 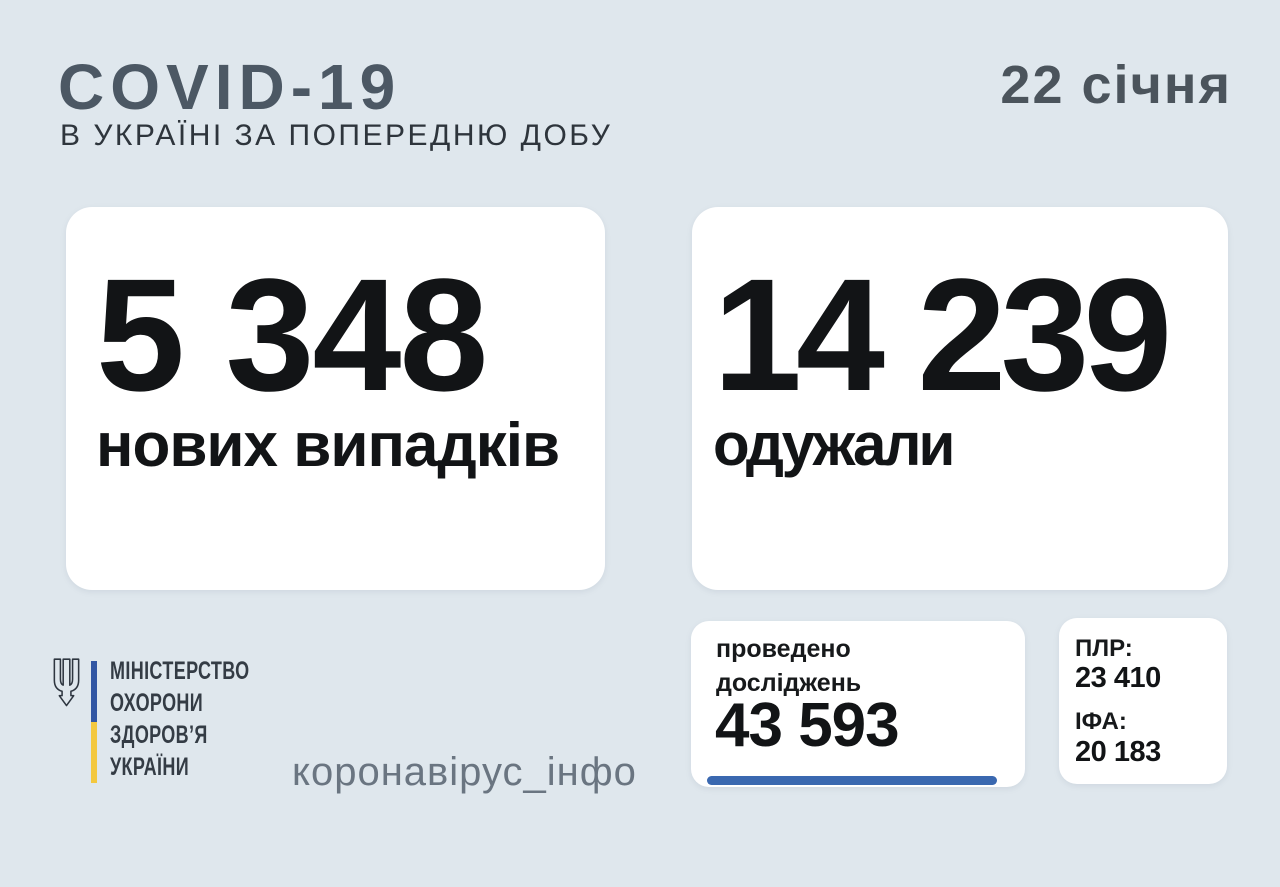 I want to click on tests-label: проведено досліджень, so click(x=788, y=666).